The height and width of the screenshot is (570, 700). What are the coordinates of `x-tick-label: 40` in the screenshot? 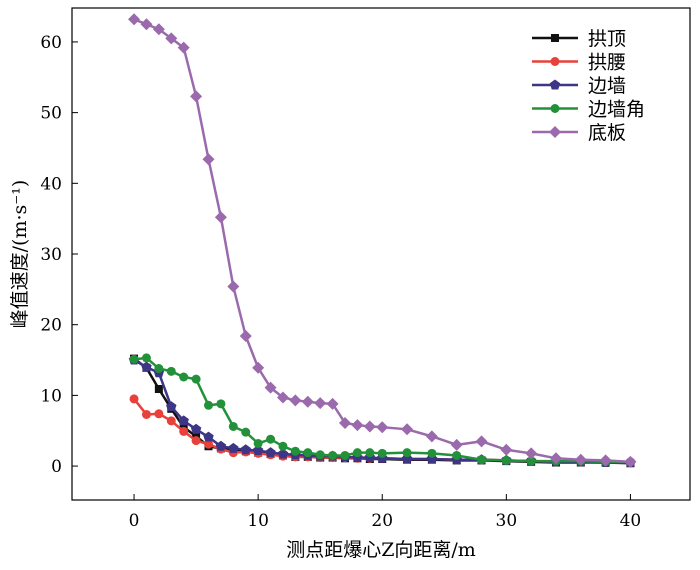 It's located at (631, 521).